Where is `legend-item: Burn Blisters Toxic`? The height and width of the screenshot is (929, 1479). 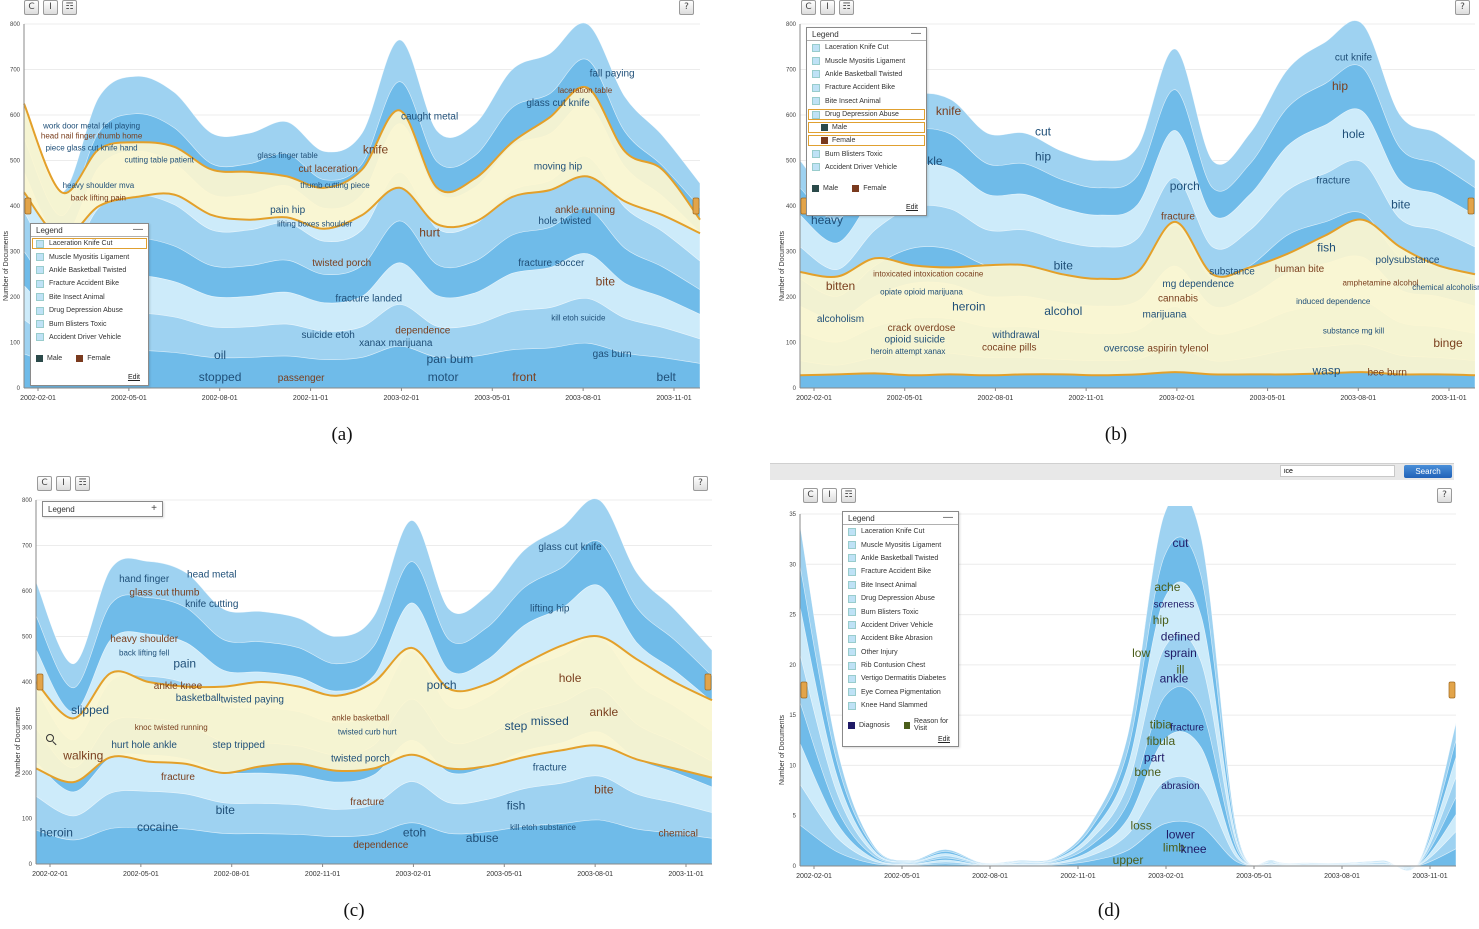
legend-item: Burn Blisters Toxic is located at coordinates (900, 611).